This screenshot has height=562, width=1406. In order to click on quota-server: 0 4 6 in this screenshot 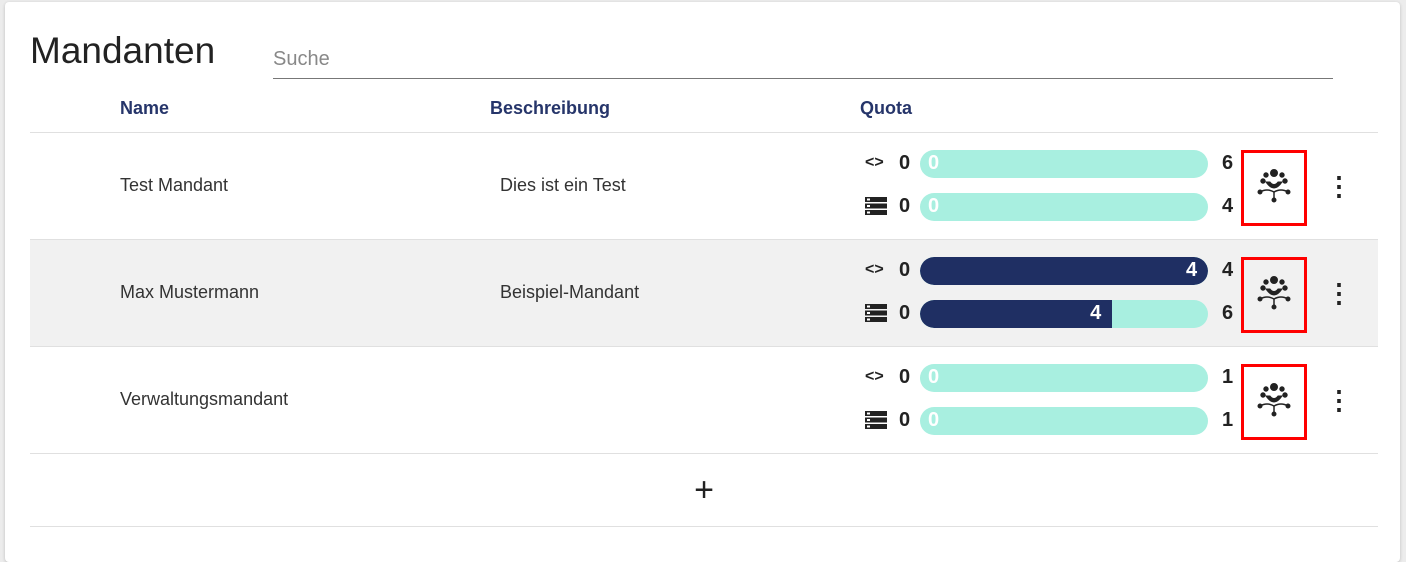, I will do `click(1055, 314)`.